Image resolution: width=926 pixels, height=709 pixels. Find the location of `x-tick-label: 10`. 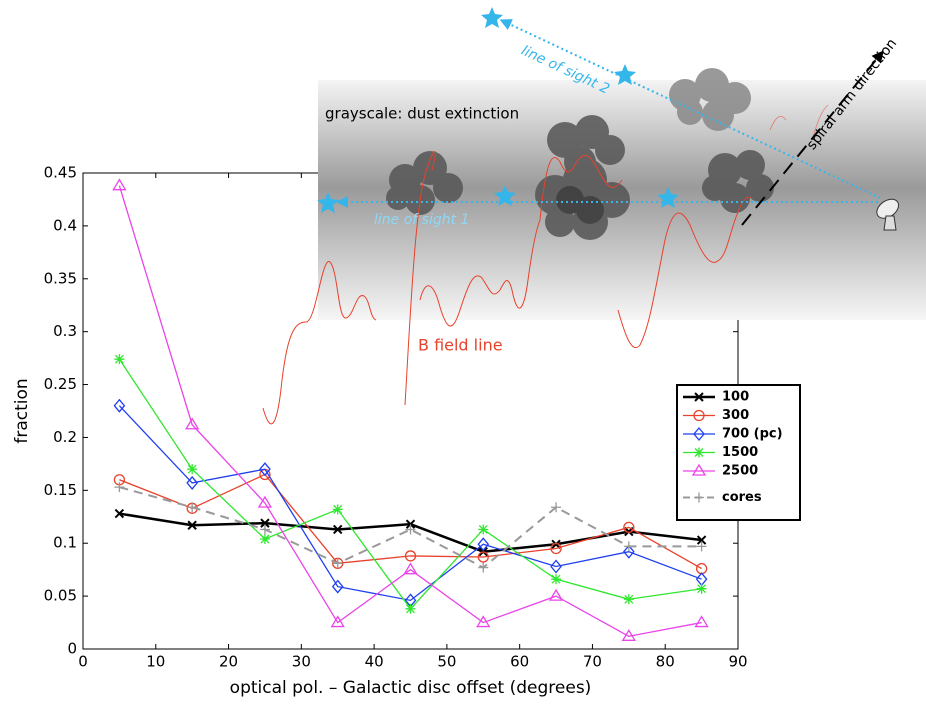

x-tick-label: 10 is located at coordinates (155, 662).